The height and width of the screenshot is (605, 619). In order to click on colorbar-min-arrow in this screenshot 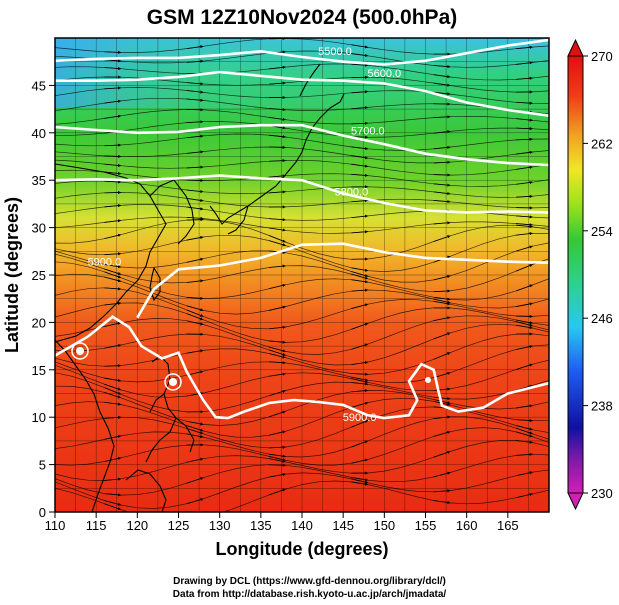, I will do `click(575, 501)`.